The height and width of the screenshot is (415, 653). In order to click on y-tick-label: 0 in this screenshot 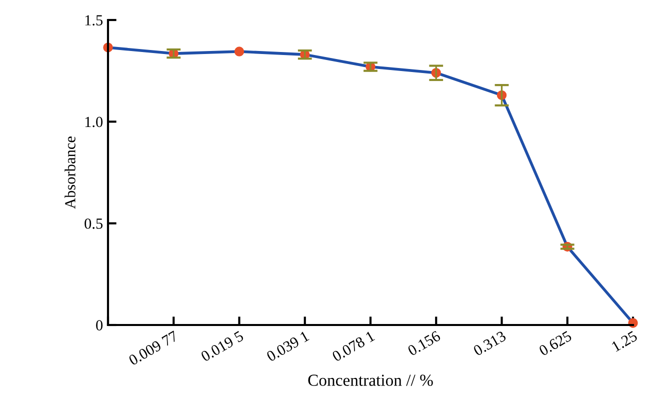, I will do `click(99, 325)`.